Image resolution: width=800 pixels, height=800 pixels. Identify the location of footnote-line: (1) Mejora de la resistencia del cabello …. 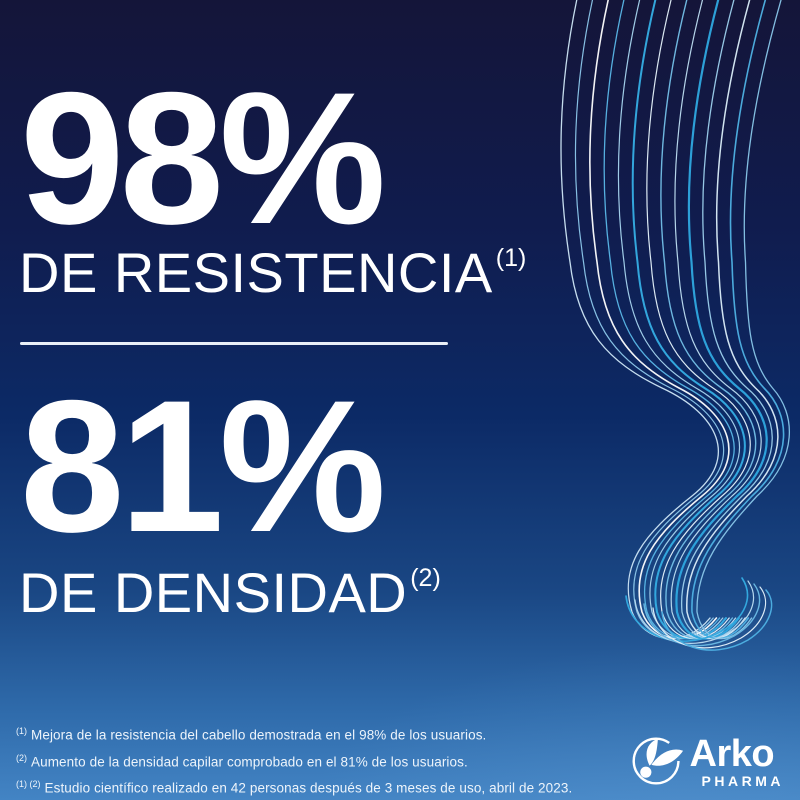
(316, 733).